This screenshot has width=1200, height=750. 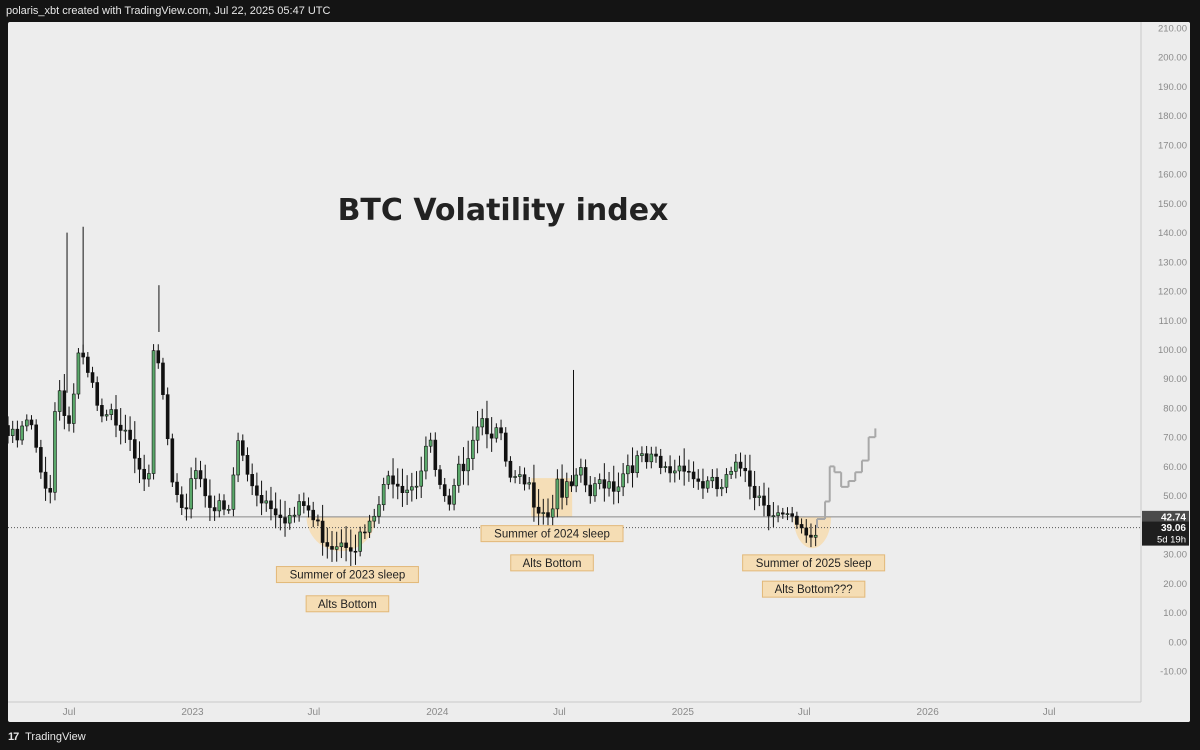 What do you see at coordinates (55, 737) in the screenshot?
I see `footer-brand-label: TradingView` at bounding box center [55, 737].